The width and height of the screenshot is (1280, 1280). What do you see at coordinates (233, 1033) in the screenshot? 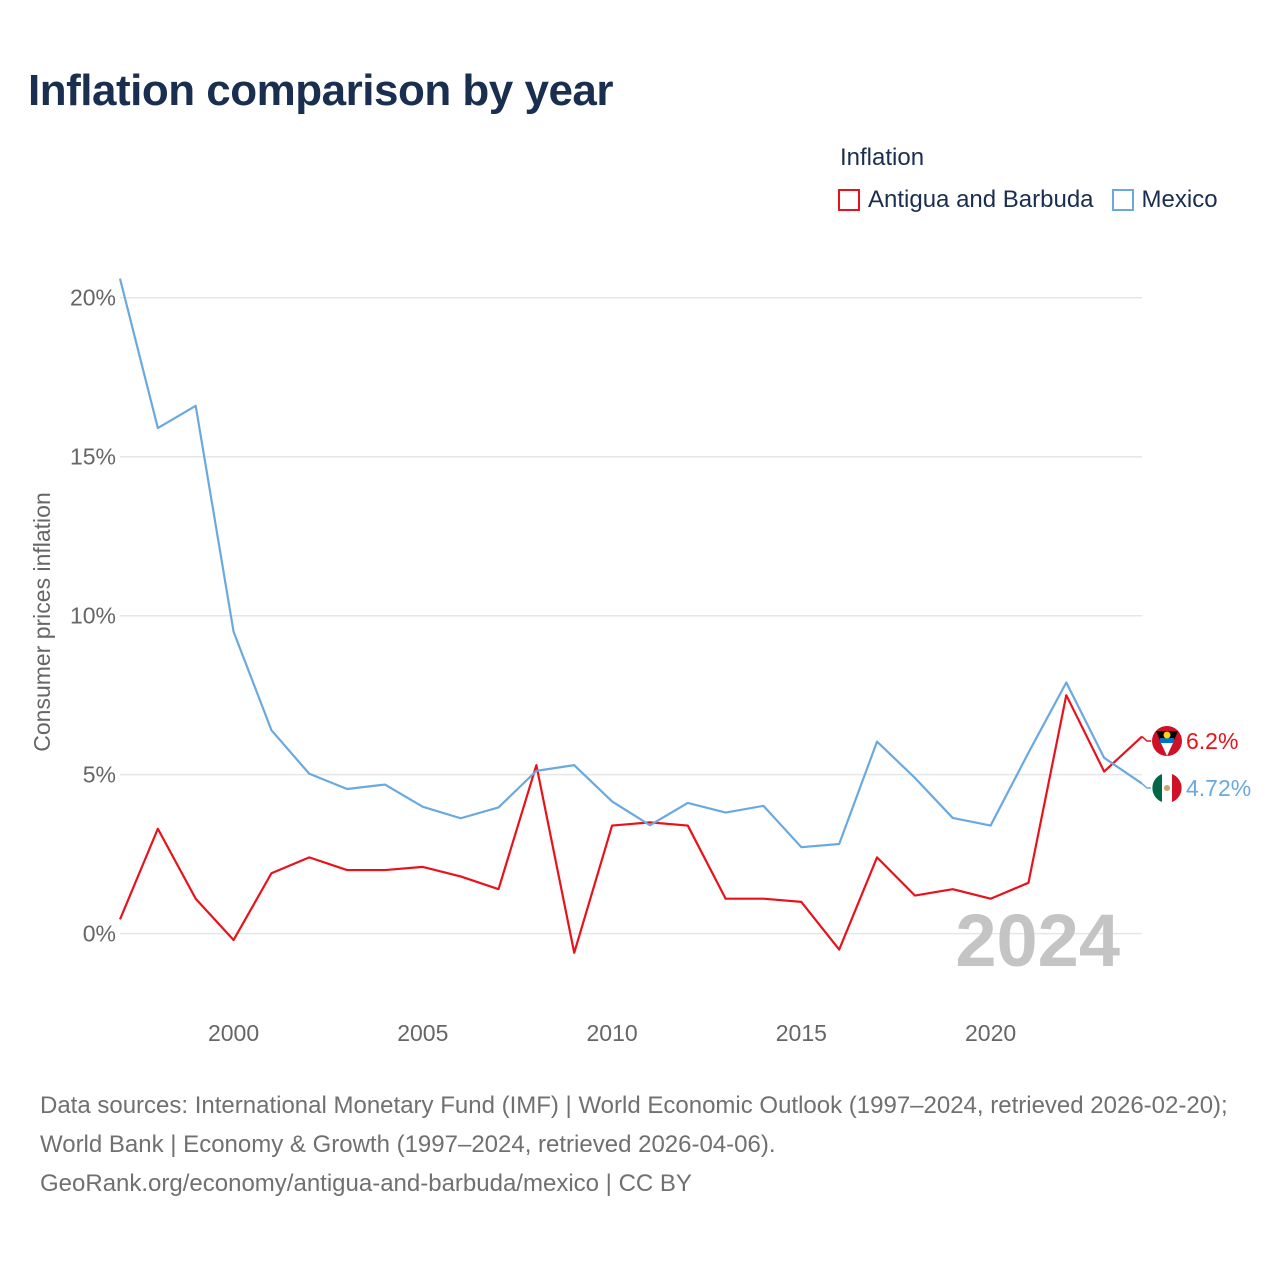
I see `x-tick-label: 2000` at bounding box center [233, 1033].